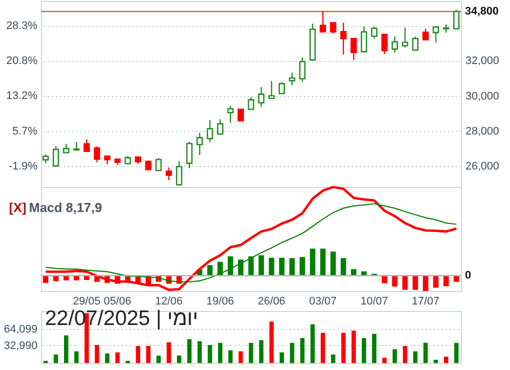  Describe the element at coordinates (65, 207) in the screenshot. I see `text: Macd 8,17,9` at that location.